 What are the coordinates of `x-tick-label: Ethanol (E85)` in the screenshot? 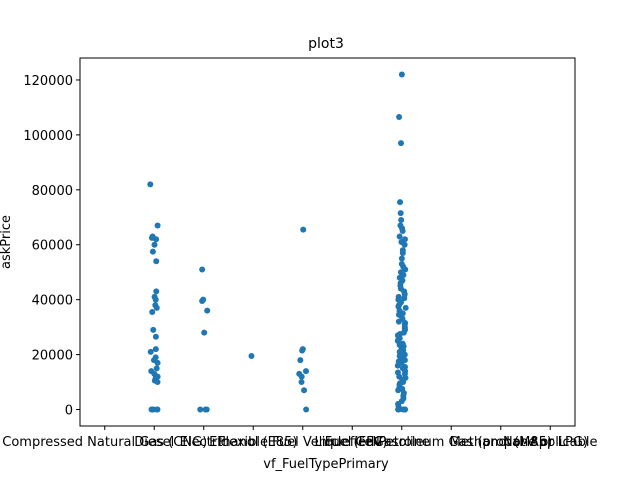 It's located at (253, 442).